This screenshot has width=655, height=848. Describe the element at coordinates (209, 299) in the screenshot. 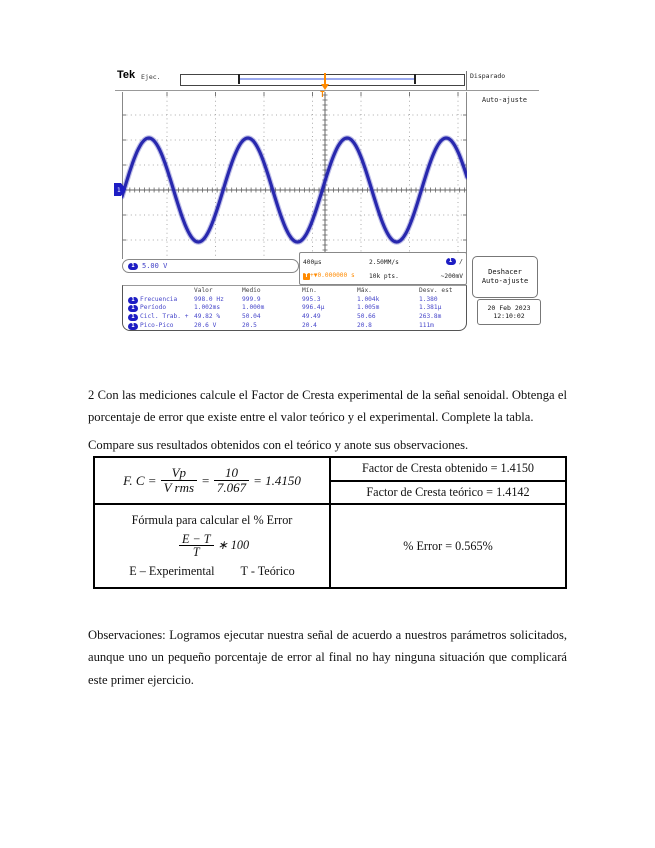

I see `meas-cell: 998.0 Hz` at that location.